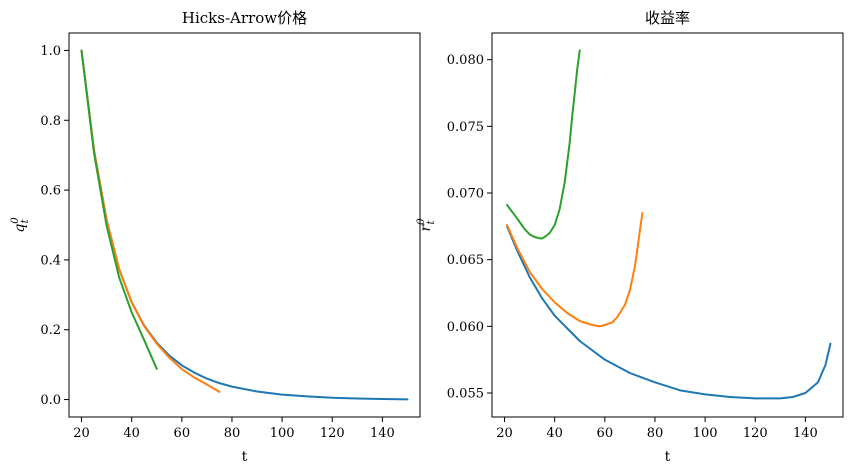  I want to click on y-tick-label: 0.0, so click(50, 400).